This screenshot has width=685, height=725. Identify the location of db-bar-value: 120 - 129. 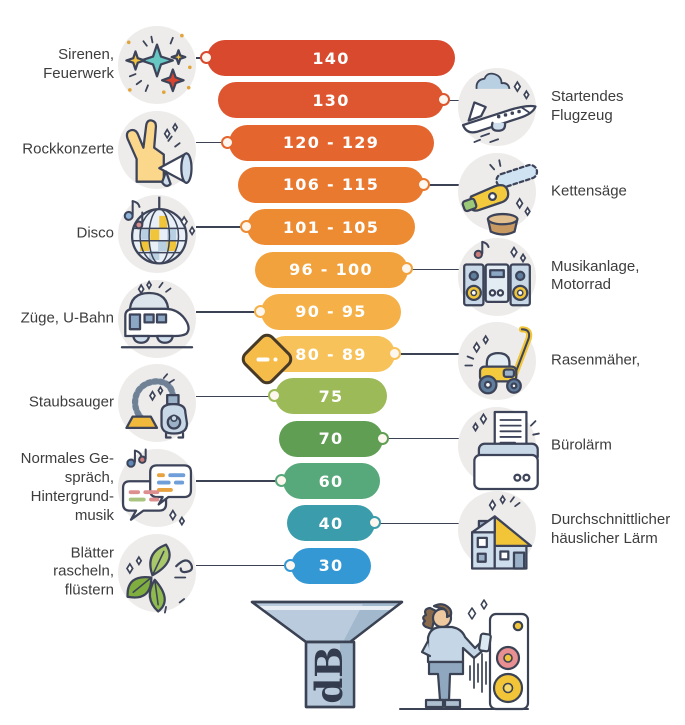
(331, 143).